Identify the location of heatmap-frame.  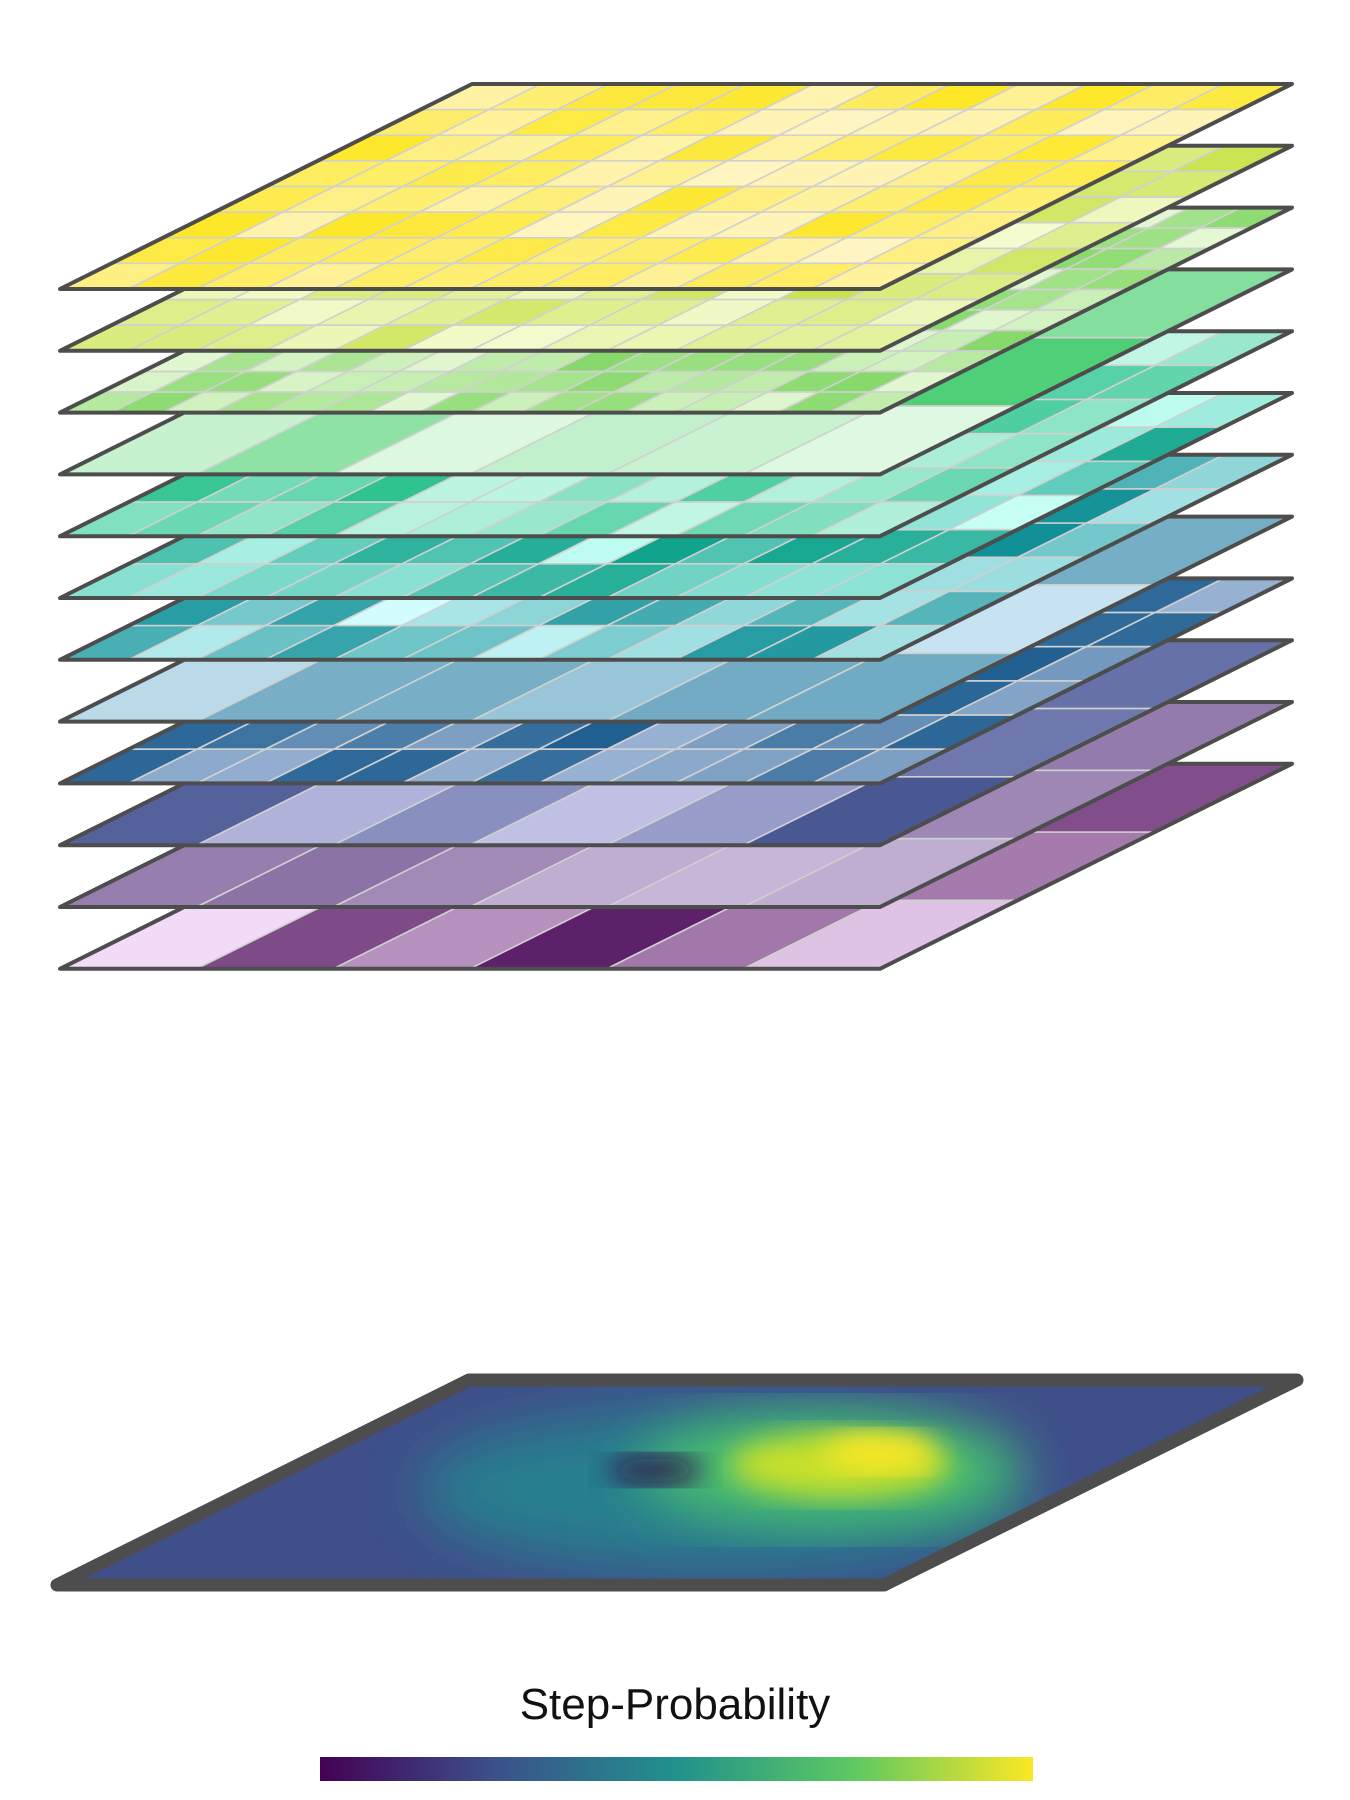
(677, 1482).